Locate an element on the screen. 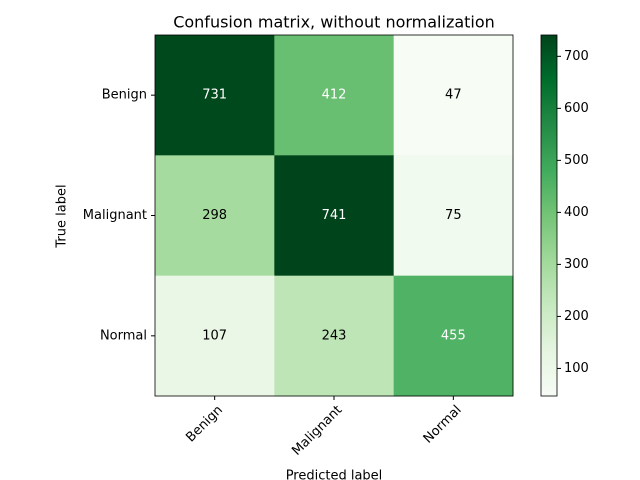  colorbar-tick-label: 300 is located at coordinates (576, 264).